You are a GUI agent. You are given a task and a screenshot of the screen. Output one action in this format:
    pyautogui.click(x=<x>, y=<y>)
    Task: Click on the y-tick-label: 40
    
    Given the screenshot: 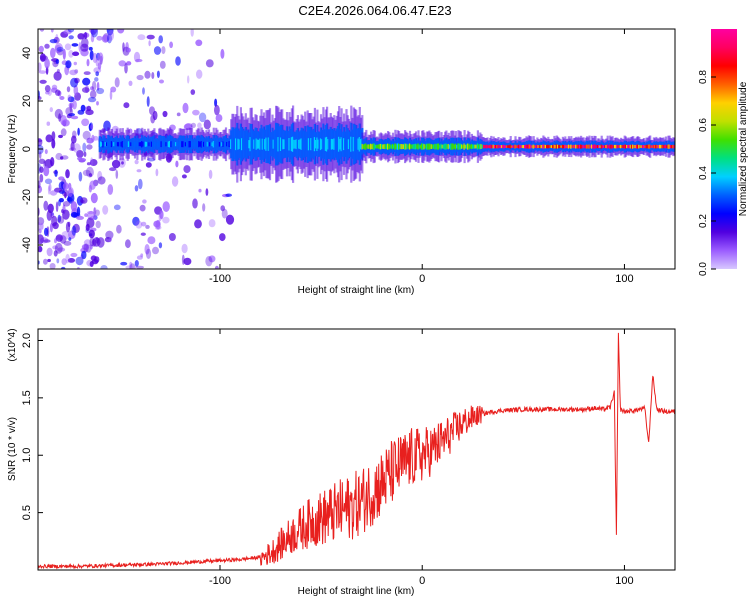 What is the action you would take?
    pyautogui.click(x=27, y=53)
    